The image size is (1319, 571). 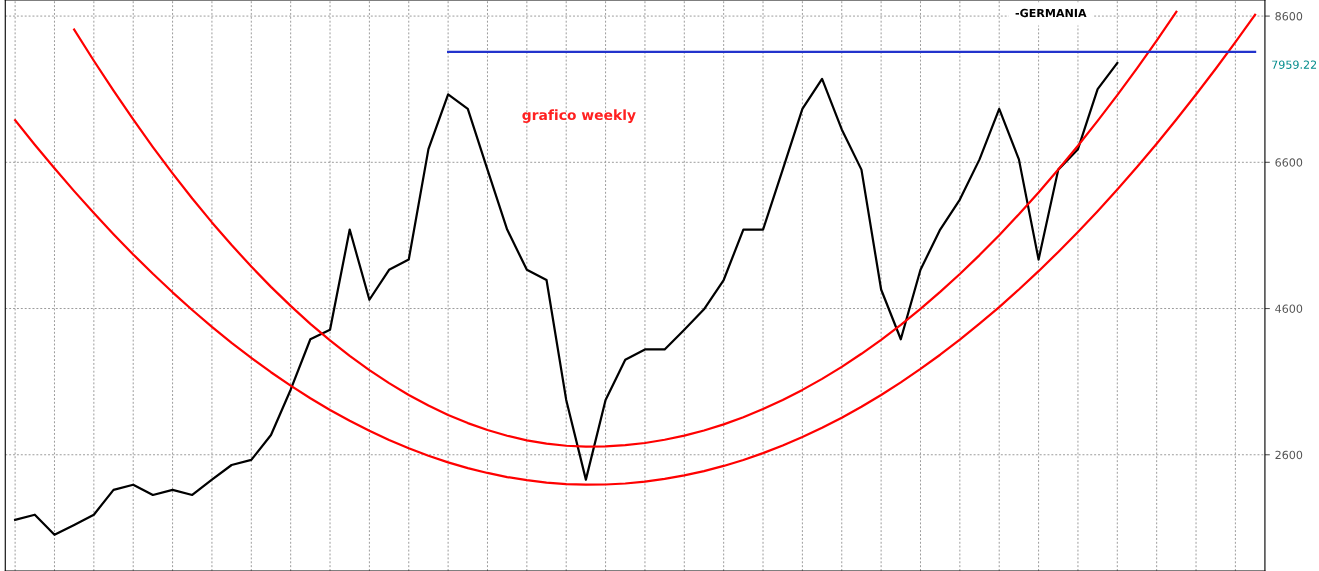 I want to click on text: 7959.22, so click(x=1294, y=64).